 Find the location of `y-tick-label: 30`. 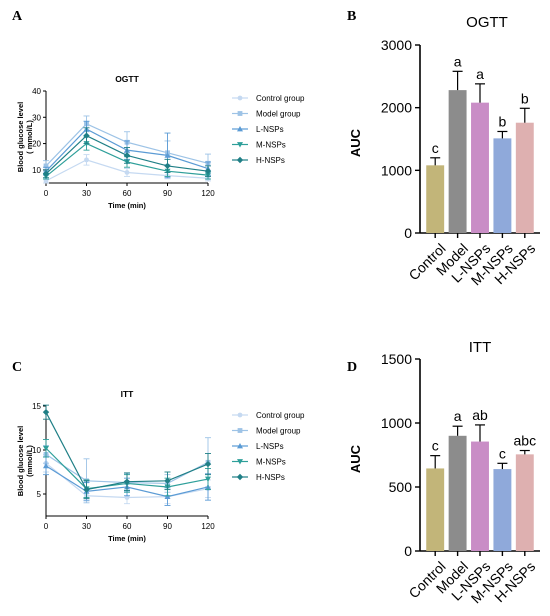

y-tick-label: 30 is located at coordinates (36, 117).